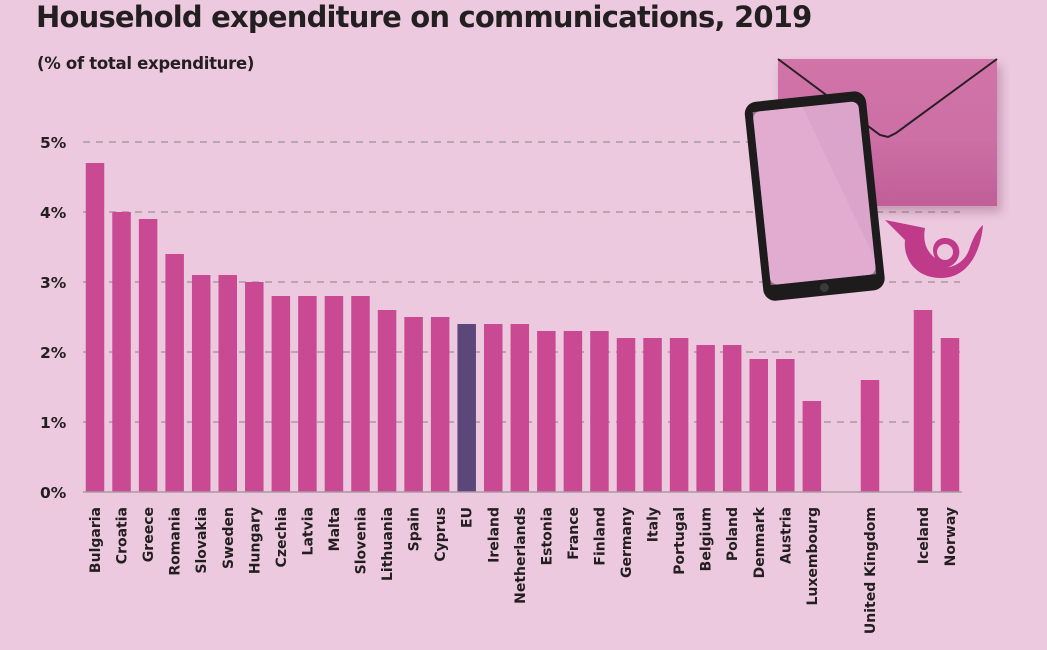  Describe the element at coordinates (440, 404) in the screenshot. I see `bar-cyprus` at that location.